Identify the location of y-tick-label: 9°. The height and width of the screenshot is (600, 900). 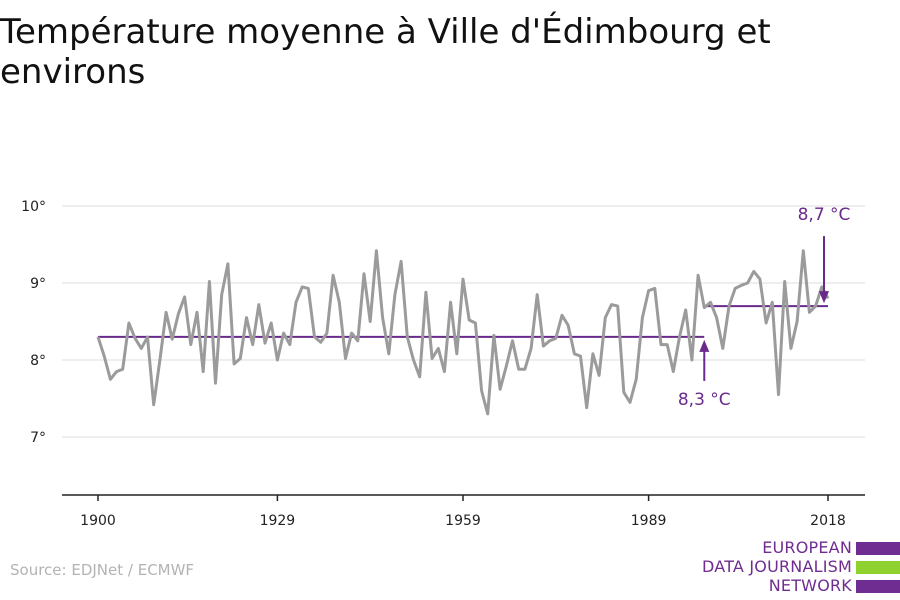
(38, 284).